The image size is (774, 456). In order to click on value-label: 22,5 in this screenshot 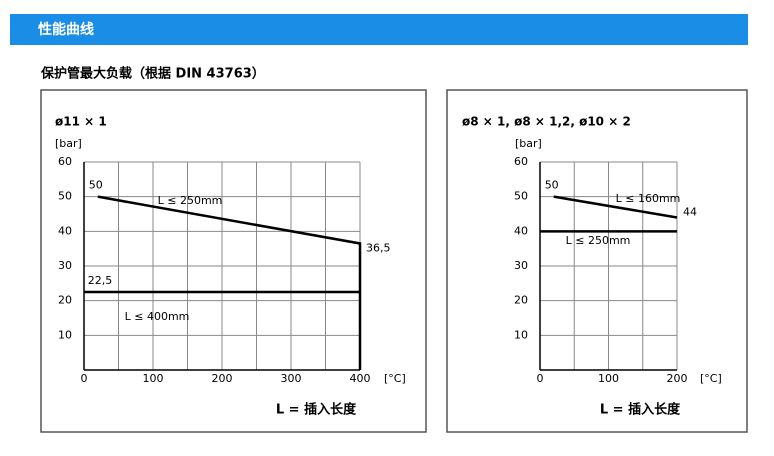, I will do `click(100, 280)`.